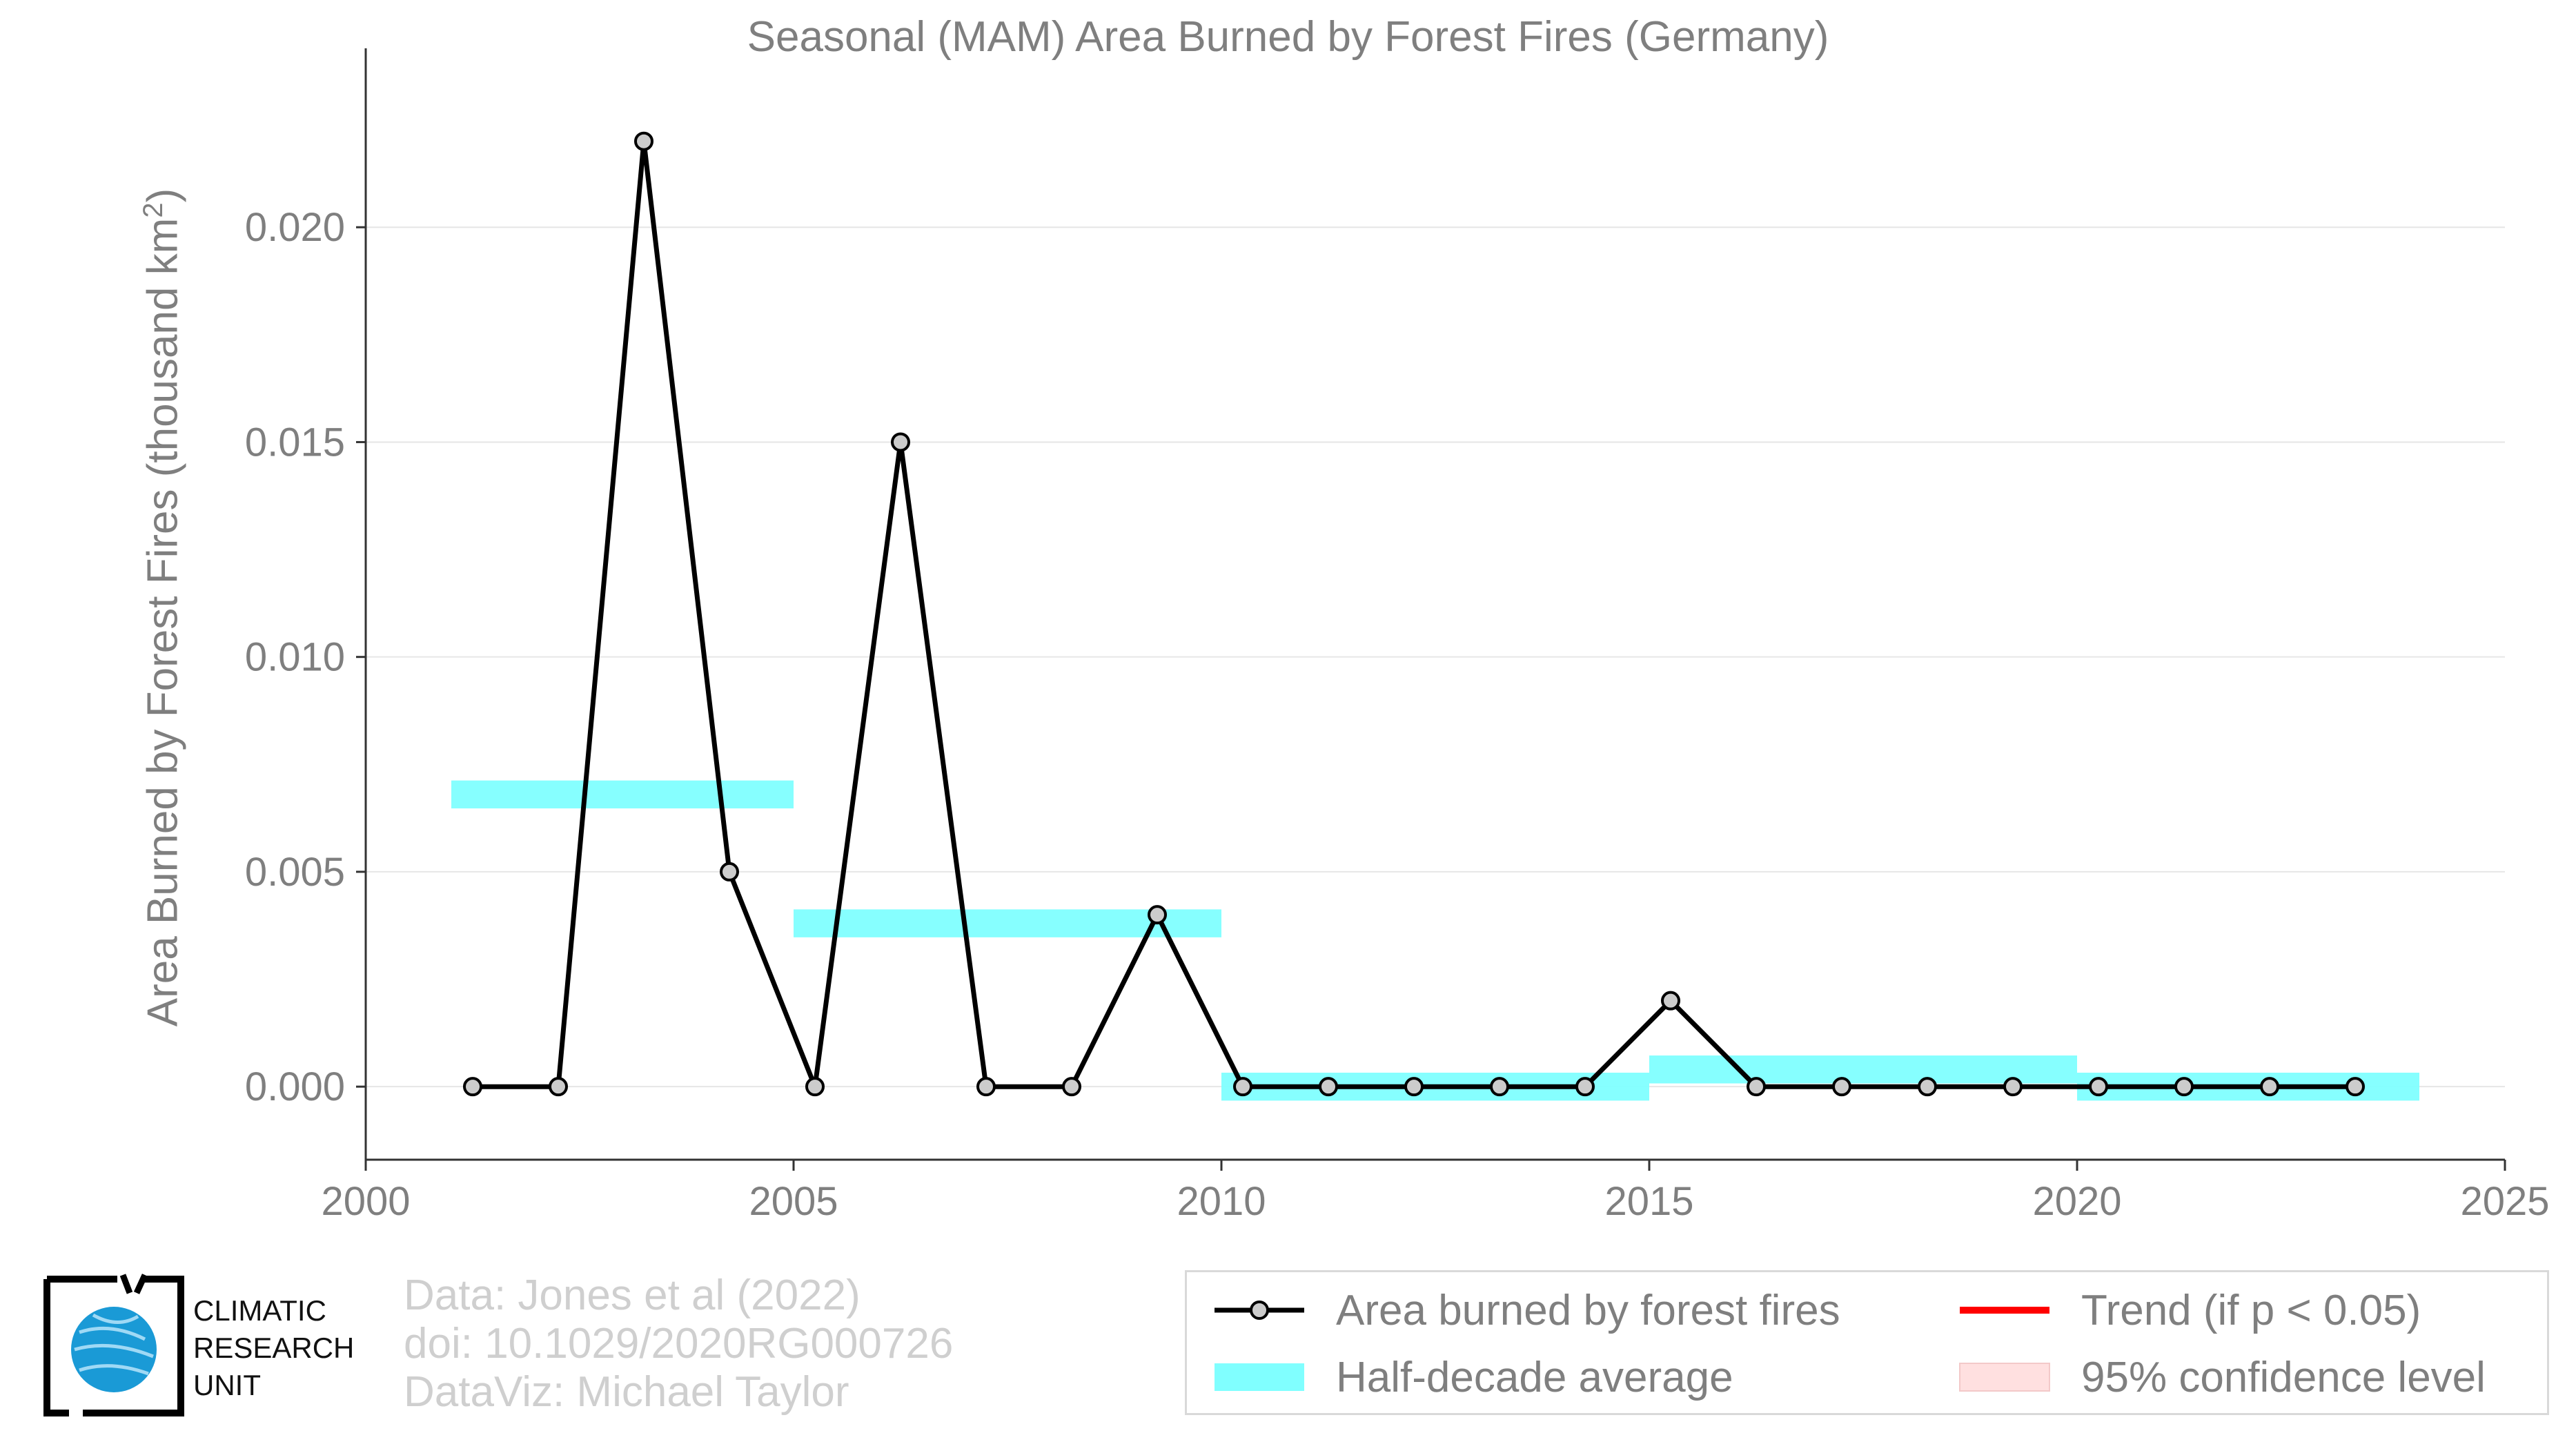 The width and height of the screenshot is (2576, 1451). I want to click on legend-key-trend-line, so click(2004, 1310).